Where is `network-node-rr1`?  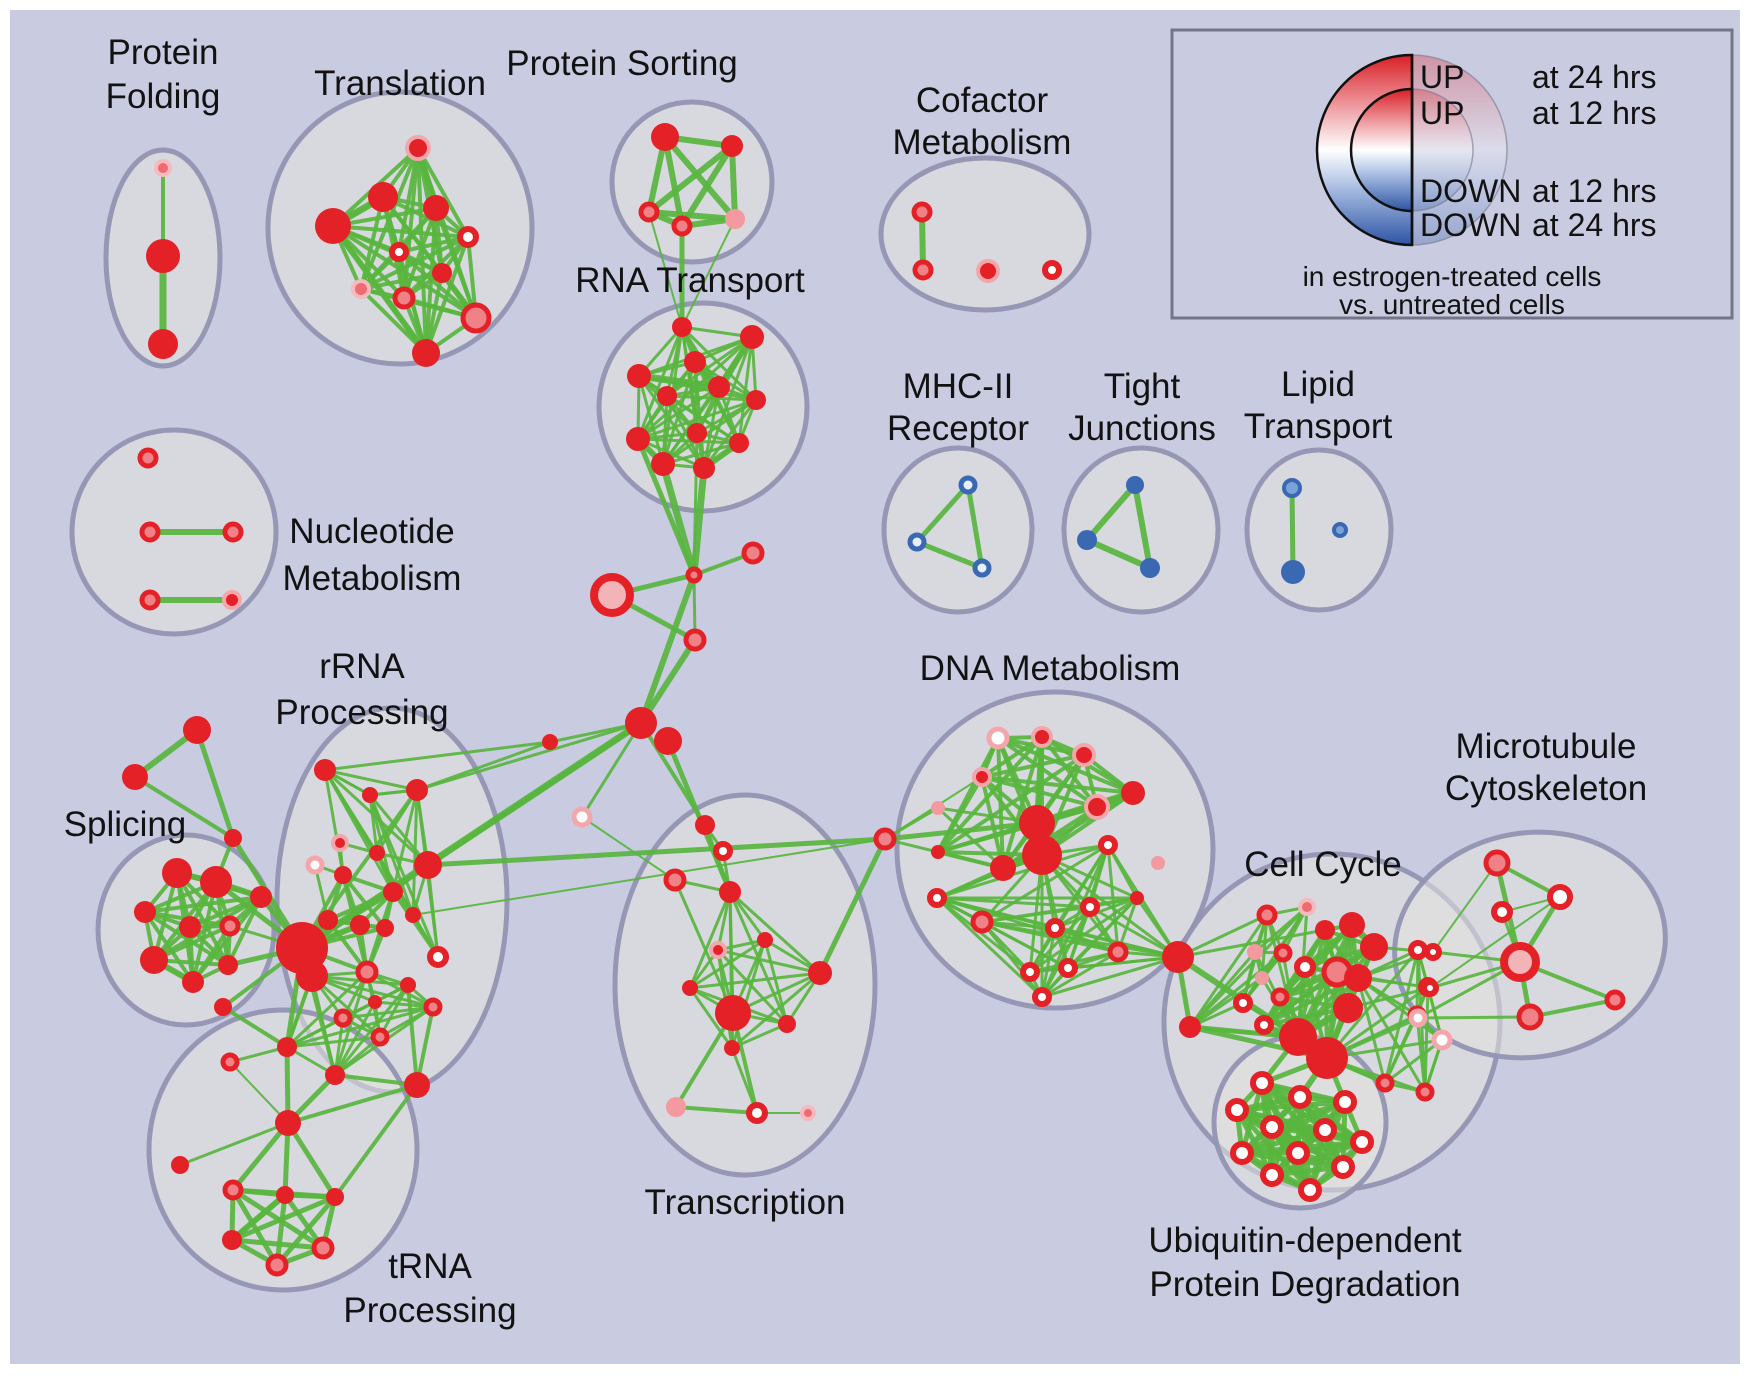
network-node-rr1 is located at coordinates (370, 795).